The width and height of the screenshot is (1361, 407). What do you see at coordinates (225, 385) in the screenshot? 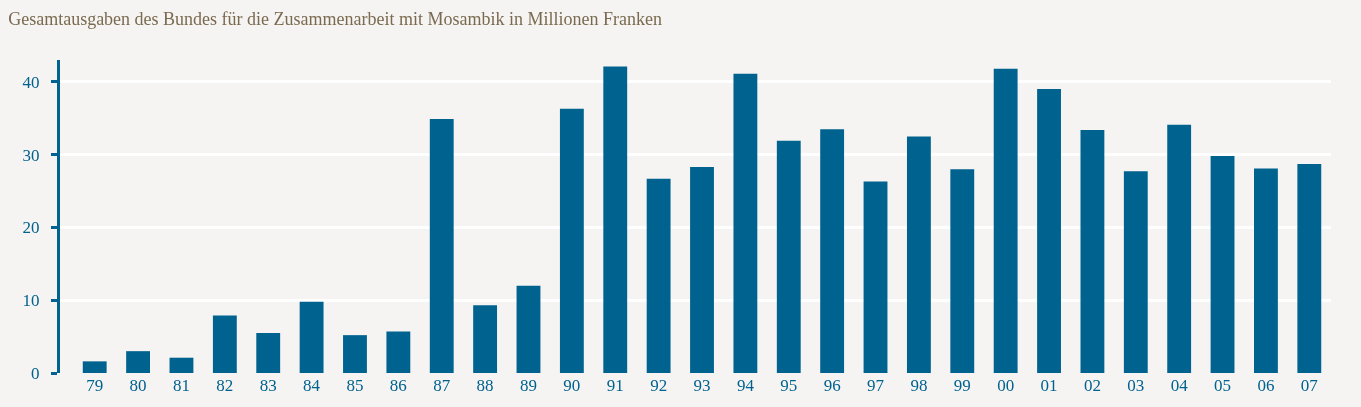
I see `x-tick-label: 82` at bounding box center [225, 385].